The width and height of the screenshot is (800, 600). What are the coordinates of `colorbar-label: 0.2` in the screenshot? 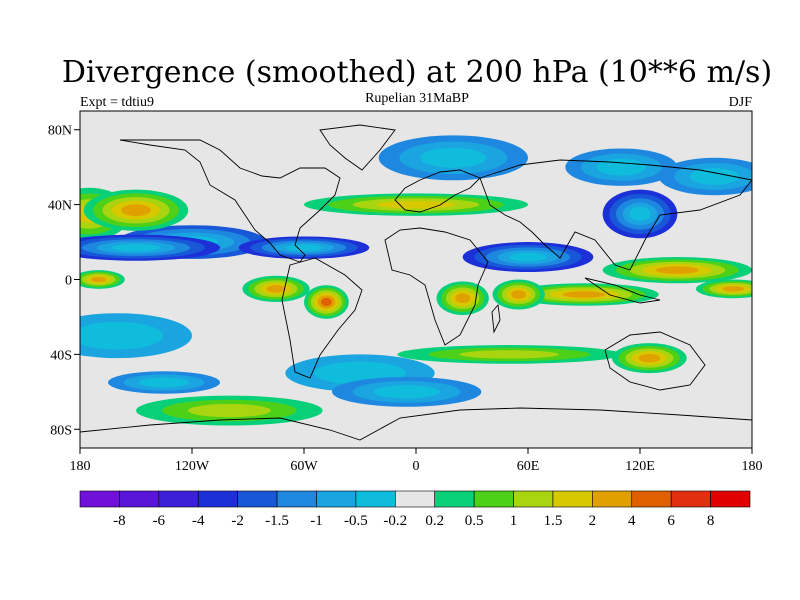 It's located at (434, 521).